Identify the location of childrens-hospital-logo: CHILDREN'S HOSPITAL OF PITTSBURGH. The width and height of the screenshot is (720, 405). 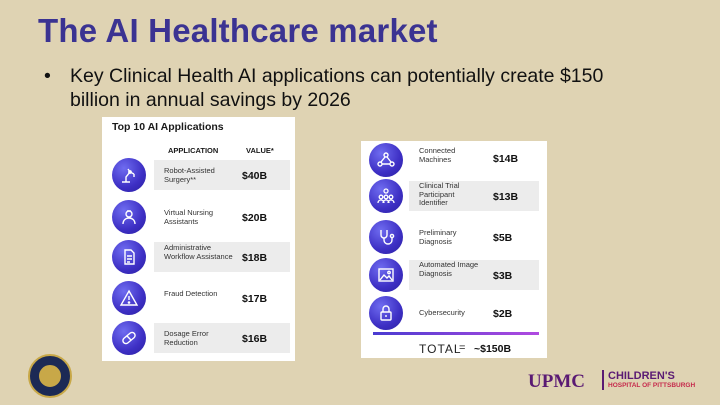
(648, 380).